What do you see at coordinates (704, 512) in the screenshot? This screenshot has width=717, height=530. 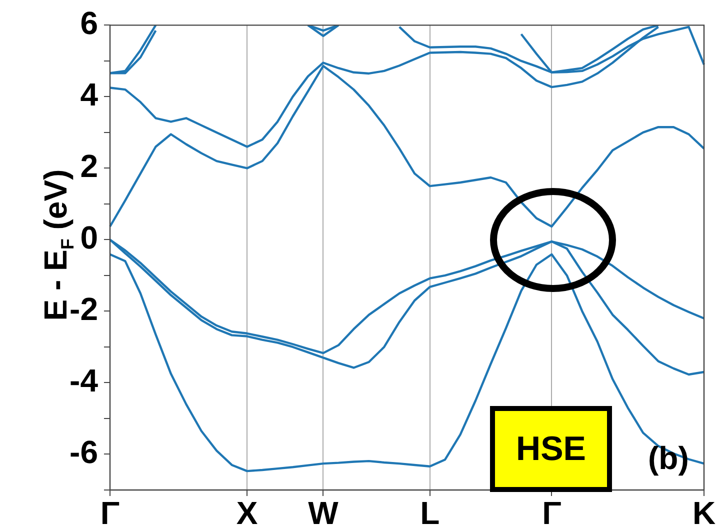 I see `x-tick-label: K` at bounding box center [704, 512].